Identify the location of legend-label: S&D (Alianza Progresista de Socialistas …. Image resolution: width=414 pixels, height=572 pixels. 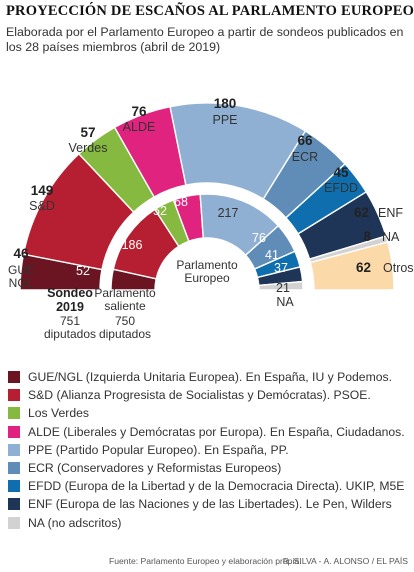
(199, 395).